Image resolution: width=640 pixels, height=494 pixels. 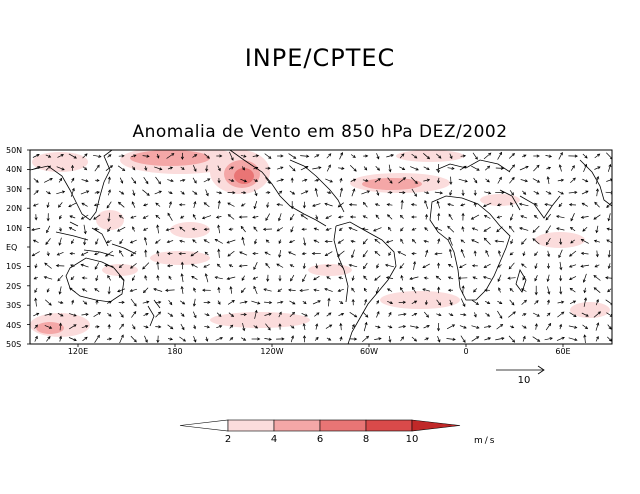 I want to click on africa-coastline, so click(x=470, y=248).